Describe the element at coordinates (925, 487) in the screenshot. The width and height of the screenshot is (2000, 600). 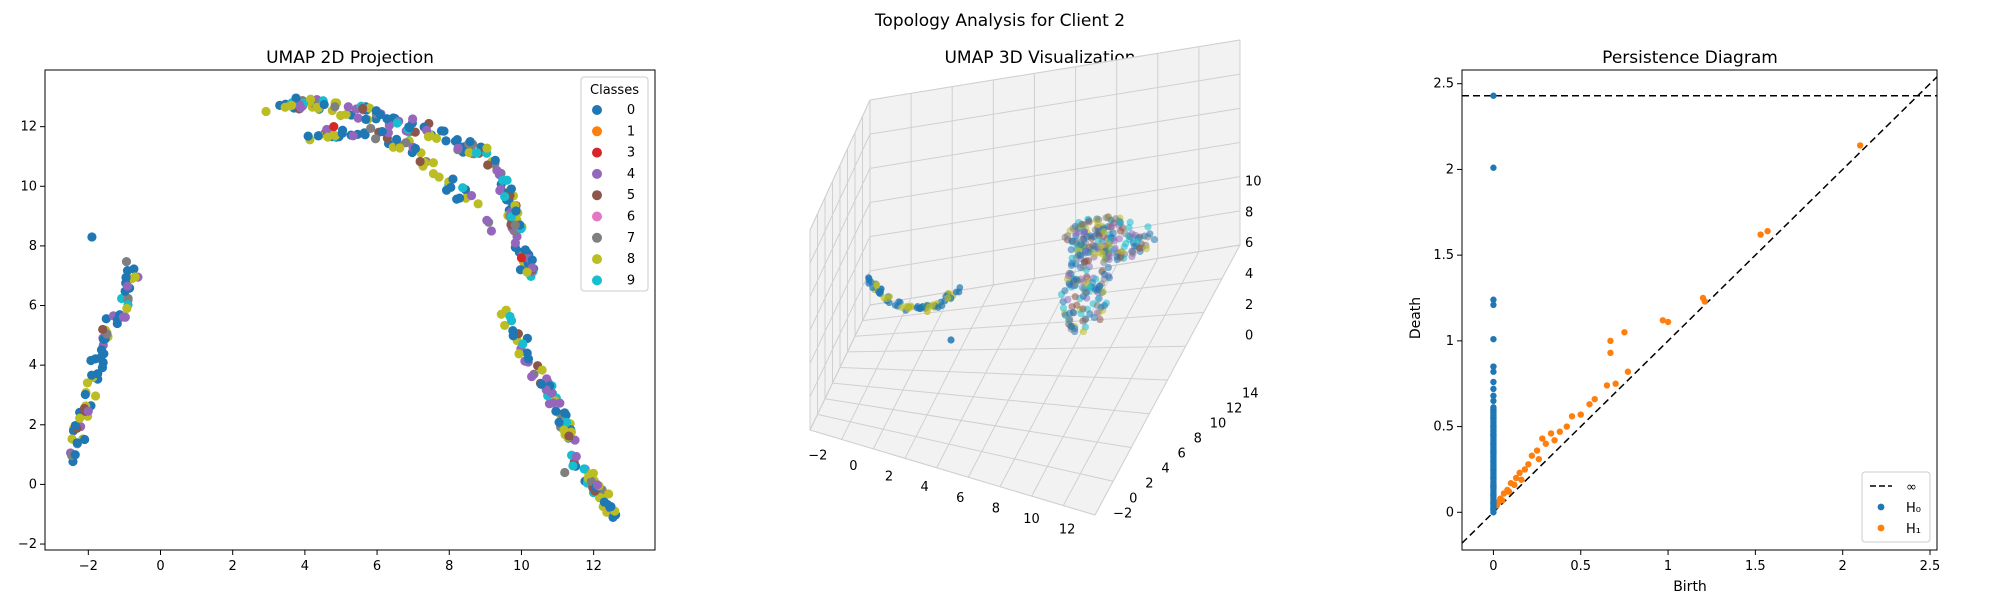
I see `x3d-tick-label: 4` at that location.